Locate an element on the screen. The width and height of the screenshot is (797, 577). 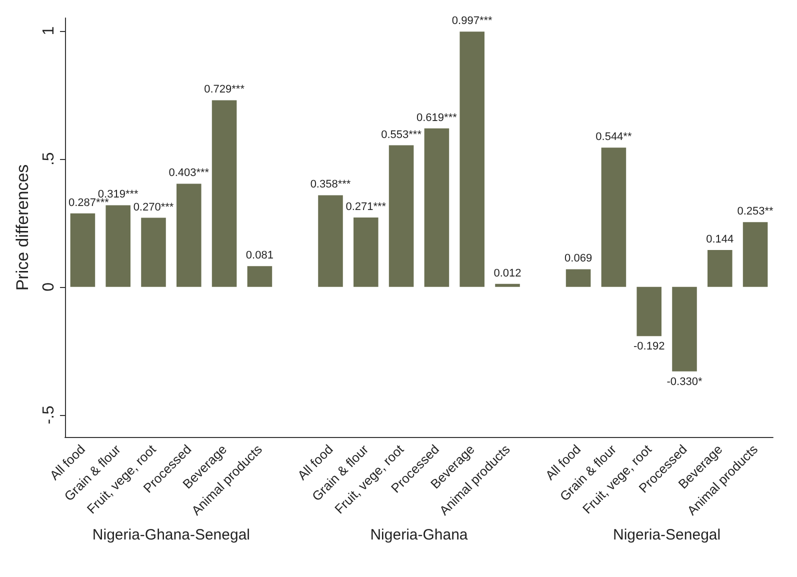
data-label: 0.358*** is located at coordinates (331, 184).